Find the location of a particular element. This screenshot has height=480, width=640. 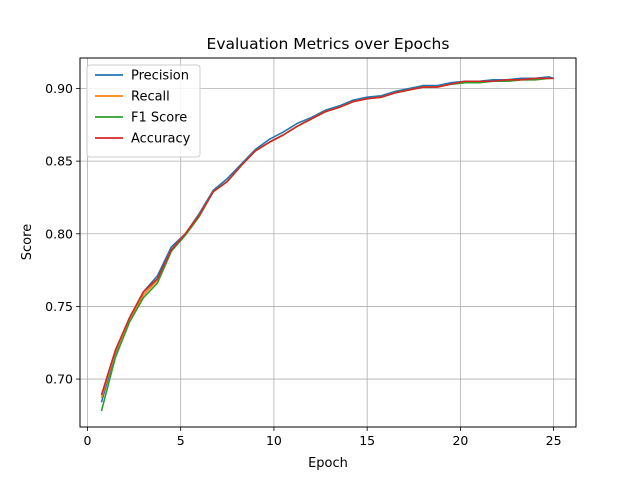

x-axis-label: Epoch is located at coordinates (328, 463).